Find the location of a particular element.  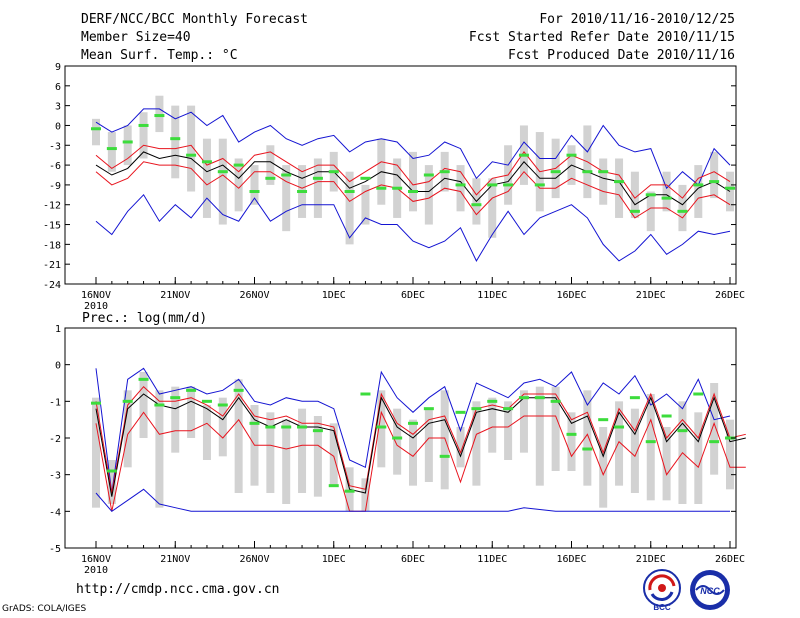

series-lower-line is located at coordinates (413, 190).